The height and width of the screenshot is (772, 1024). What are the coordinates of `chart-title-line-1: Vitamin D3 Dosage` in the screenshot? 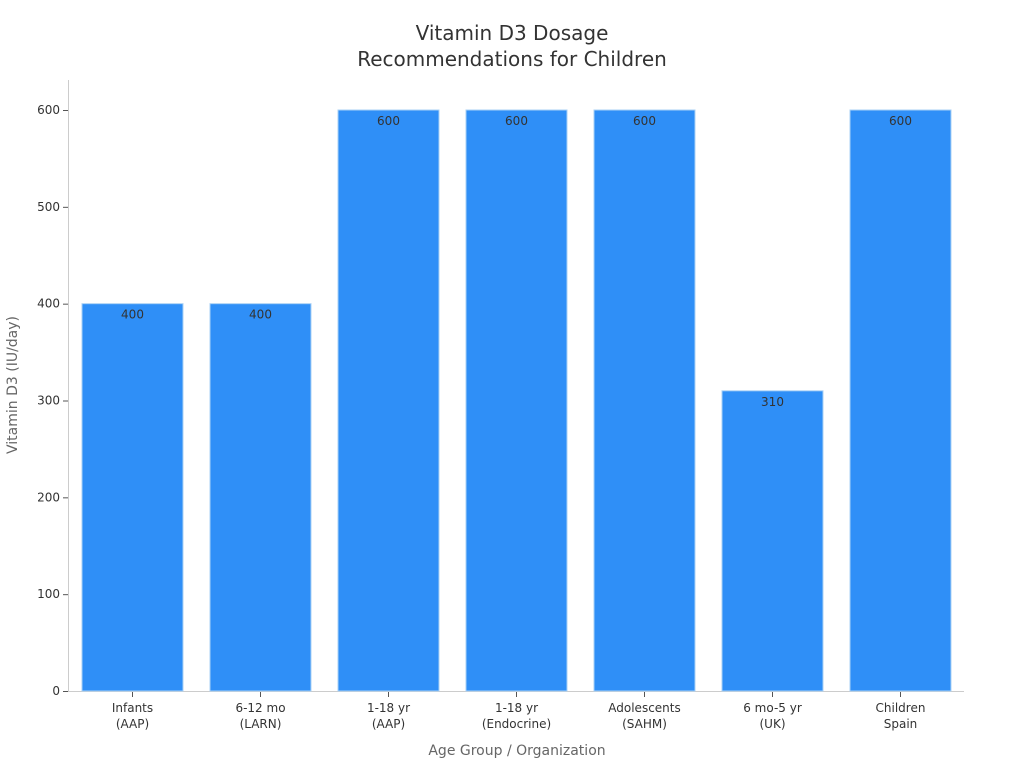 It's located at (512, 33).